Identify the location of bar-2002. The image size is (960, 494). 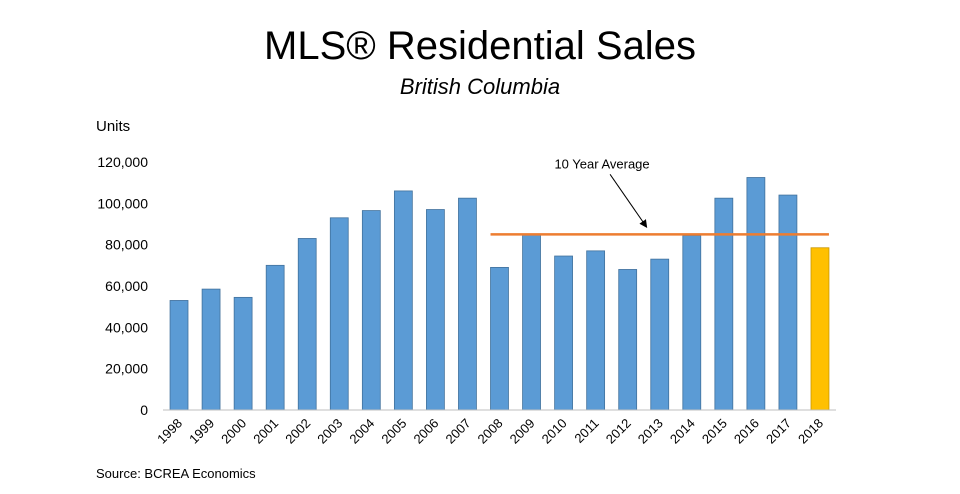
(307, 324).